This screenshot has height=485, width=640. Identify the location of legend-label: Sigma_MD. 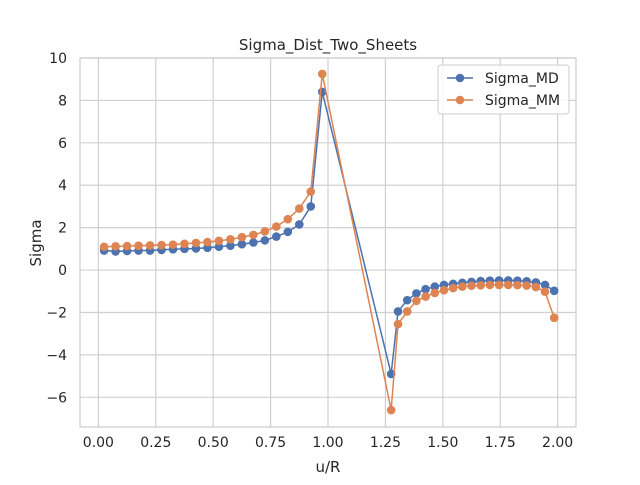
(522, 79).